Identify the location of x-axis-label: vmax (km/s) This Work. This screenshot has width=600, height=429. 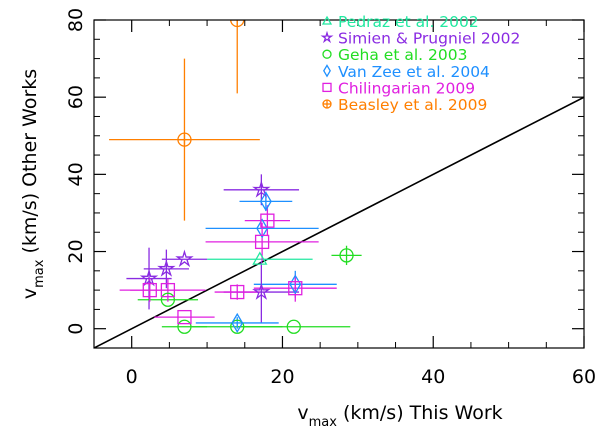
(399, 415).